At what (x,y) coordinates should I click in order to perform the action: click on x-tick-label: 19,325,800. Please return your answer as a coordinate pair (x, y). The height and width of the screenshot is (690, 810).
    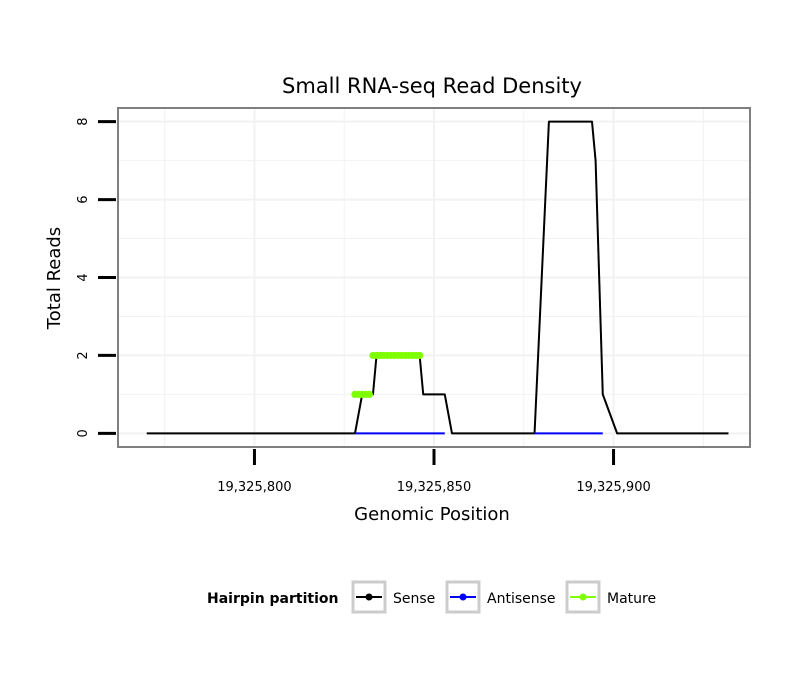
    Looking at the image, I should click on (254, 487).